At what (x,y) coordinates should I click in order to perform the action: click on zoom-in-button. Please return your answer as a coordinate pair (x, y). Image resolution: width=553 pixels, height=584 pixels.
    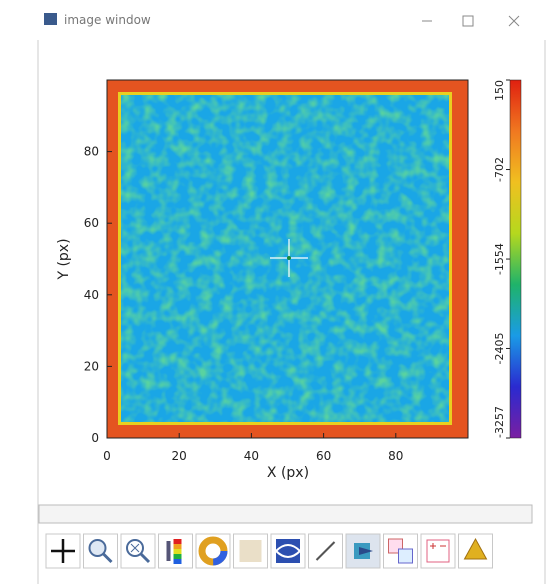
    Looking at the image, I should click on (100, 551).